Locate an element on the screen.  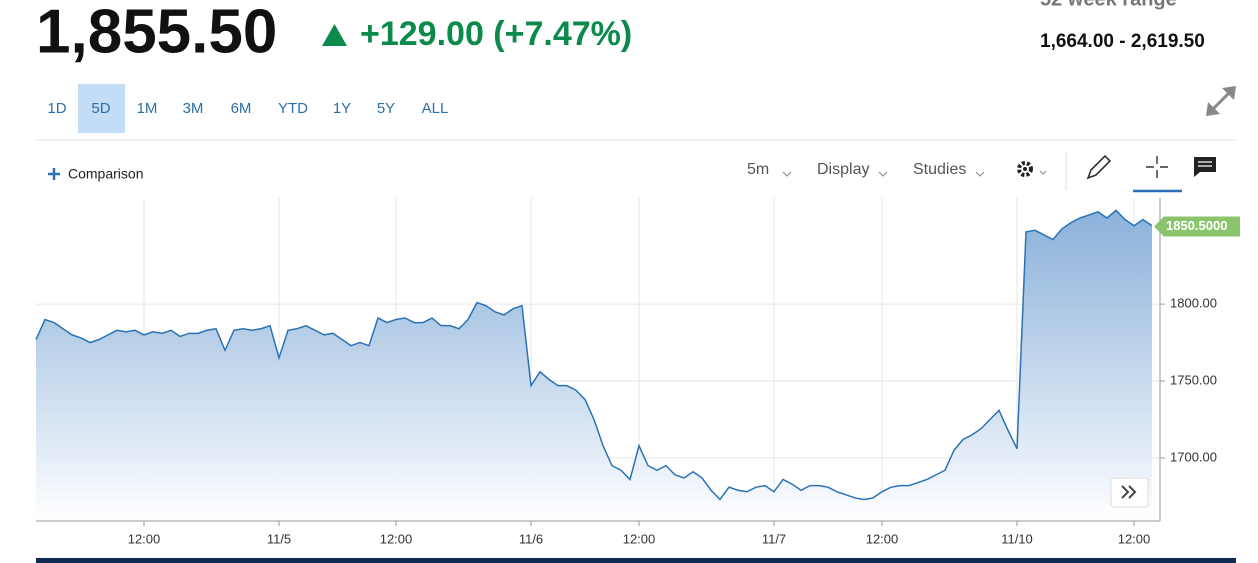
last-price-label: 1850.5000 is located at coordinates (1196, 225).